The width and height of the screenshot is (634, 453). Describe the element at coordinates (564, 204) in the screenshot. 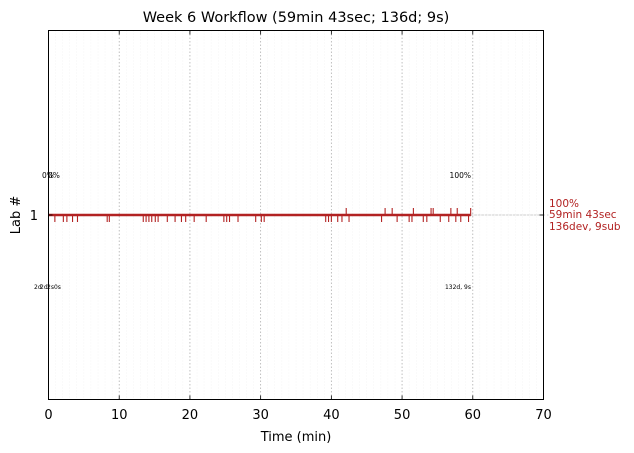

I see `right-summary-percent: 100%` at that location.